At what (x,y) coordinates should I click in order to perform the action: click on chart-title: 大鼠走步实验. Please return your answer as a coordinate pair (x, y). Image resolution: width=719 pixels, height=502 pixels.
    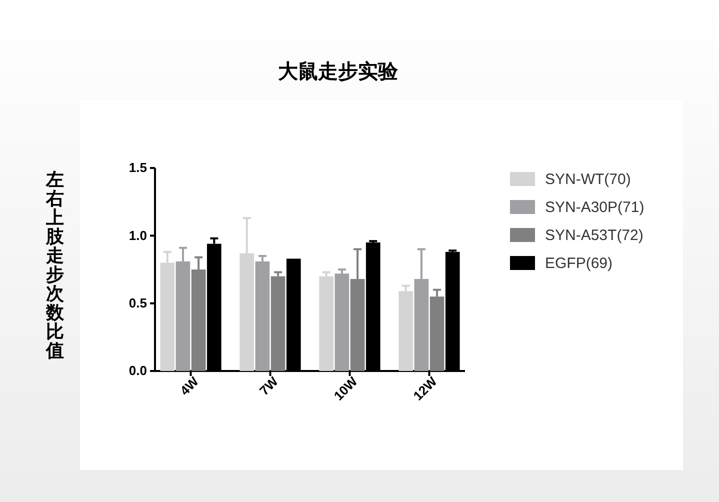
    Looking at the image, I should click on (338, 71).